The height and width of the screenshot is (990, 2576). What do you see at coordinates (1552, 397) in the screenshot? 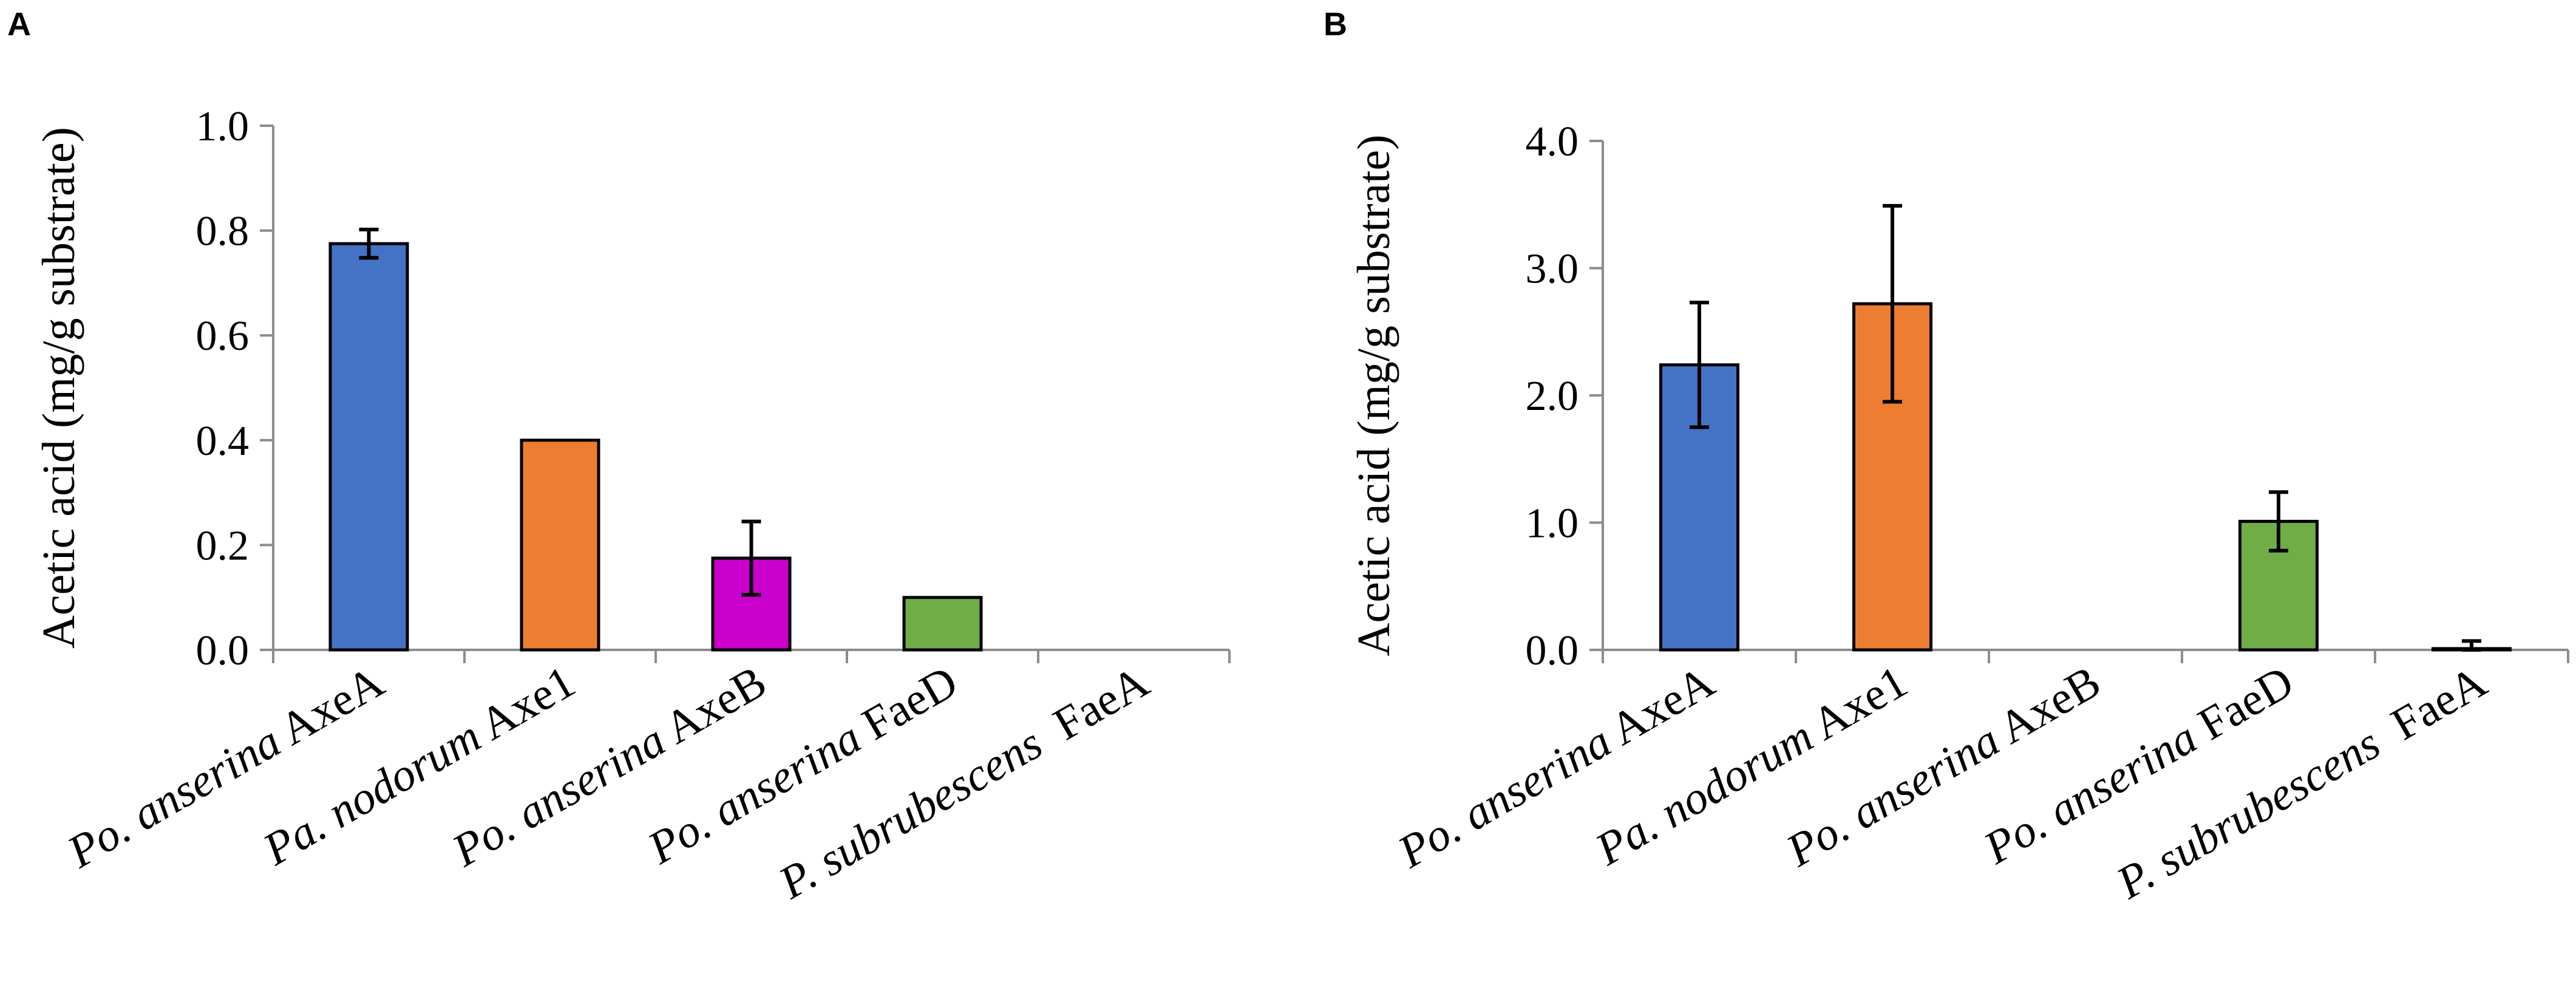
I see `y-tick-label: 2.0` at bounding box center [1552, 397].